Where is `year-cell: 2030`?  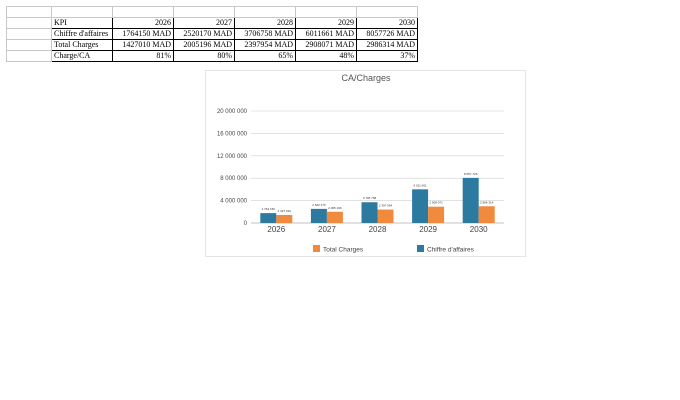 year-cell: 2030 is located at coordinates (387, 23).